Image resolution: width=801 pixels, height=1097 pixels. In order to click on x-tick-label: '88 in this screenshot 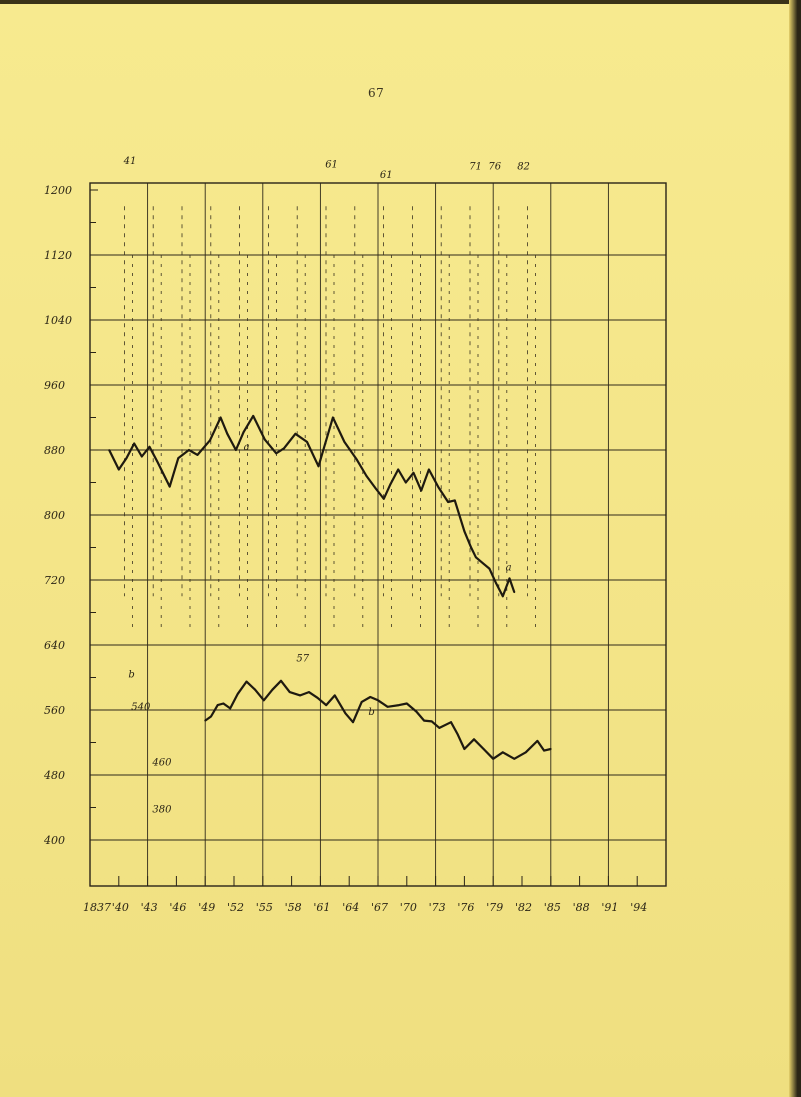, I will do `click(581, 907)`.